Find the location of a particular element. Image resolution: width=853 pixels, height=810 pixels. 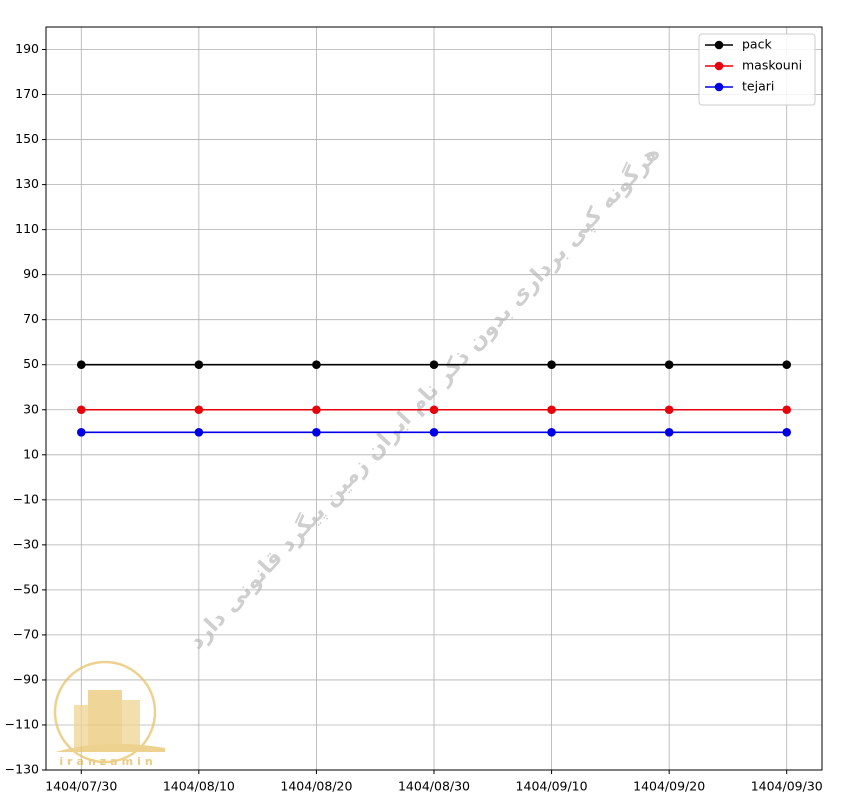

logo-text: iranzamin is located at coordinates (107, 761).